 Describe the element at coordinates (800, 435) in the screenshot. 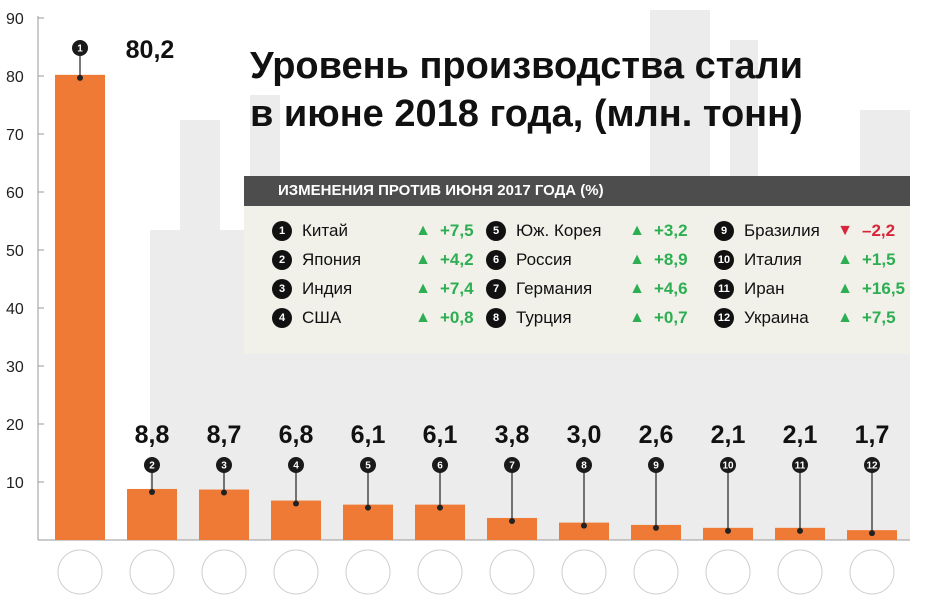

I see `value-label: 2,1` at that location.